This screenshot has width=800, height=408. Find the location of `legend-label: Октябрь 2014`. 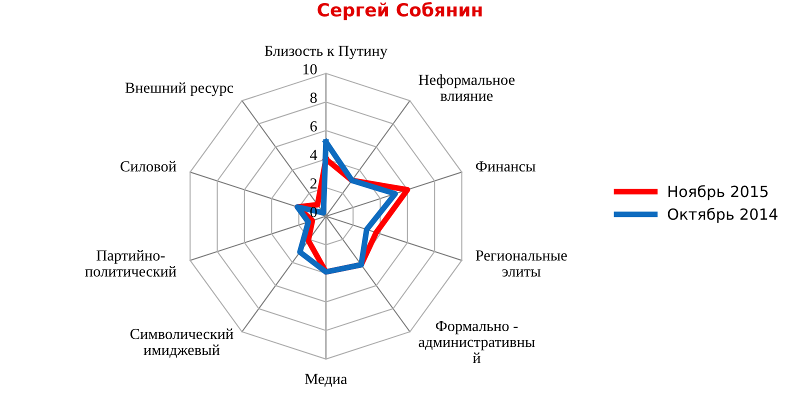

legend-label: Октябрь 2014 is located at coordinates (723, 215).